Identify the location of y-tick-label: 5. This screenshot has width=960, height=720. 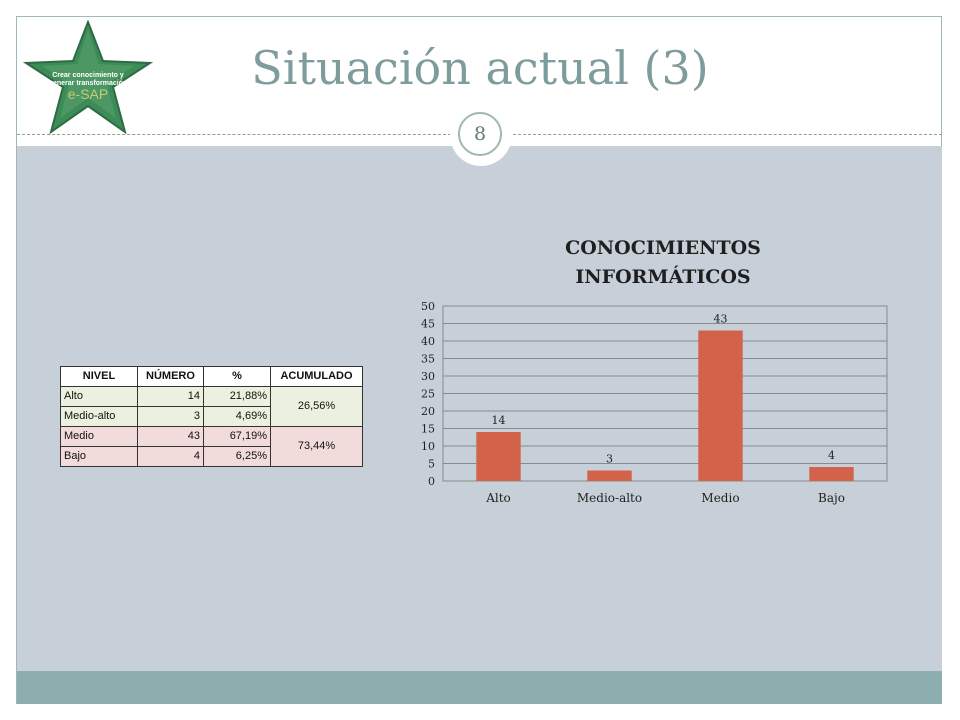
(431, 464).